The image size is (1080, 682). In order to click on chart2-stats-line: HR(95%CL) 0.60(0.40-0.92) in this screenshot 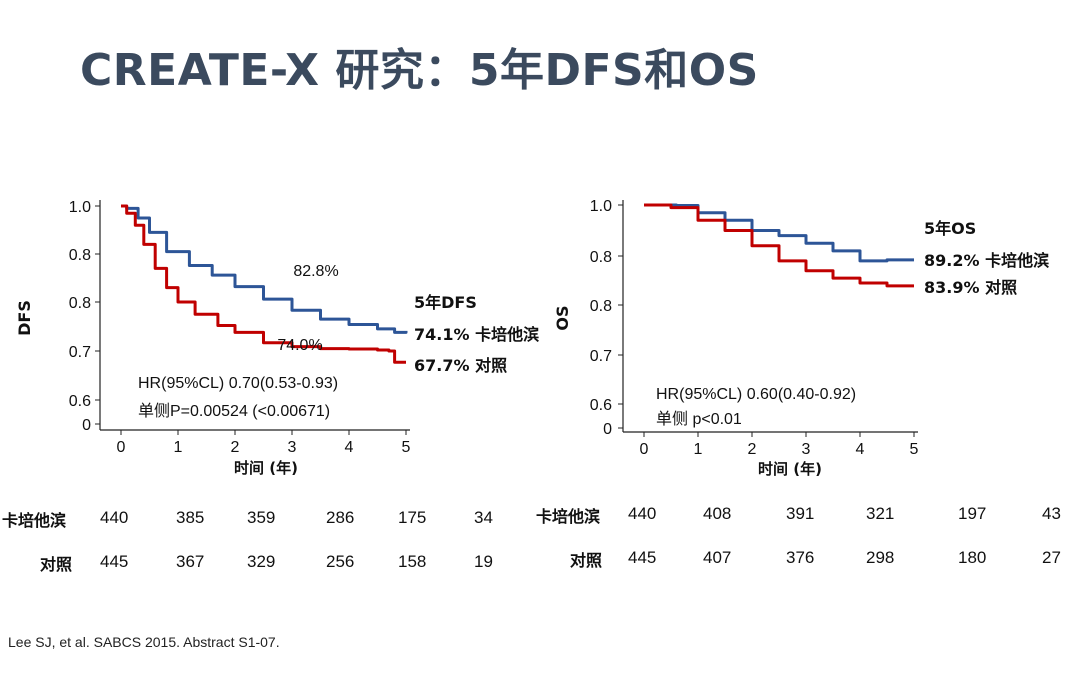, I will do `click(756, 394)`.